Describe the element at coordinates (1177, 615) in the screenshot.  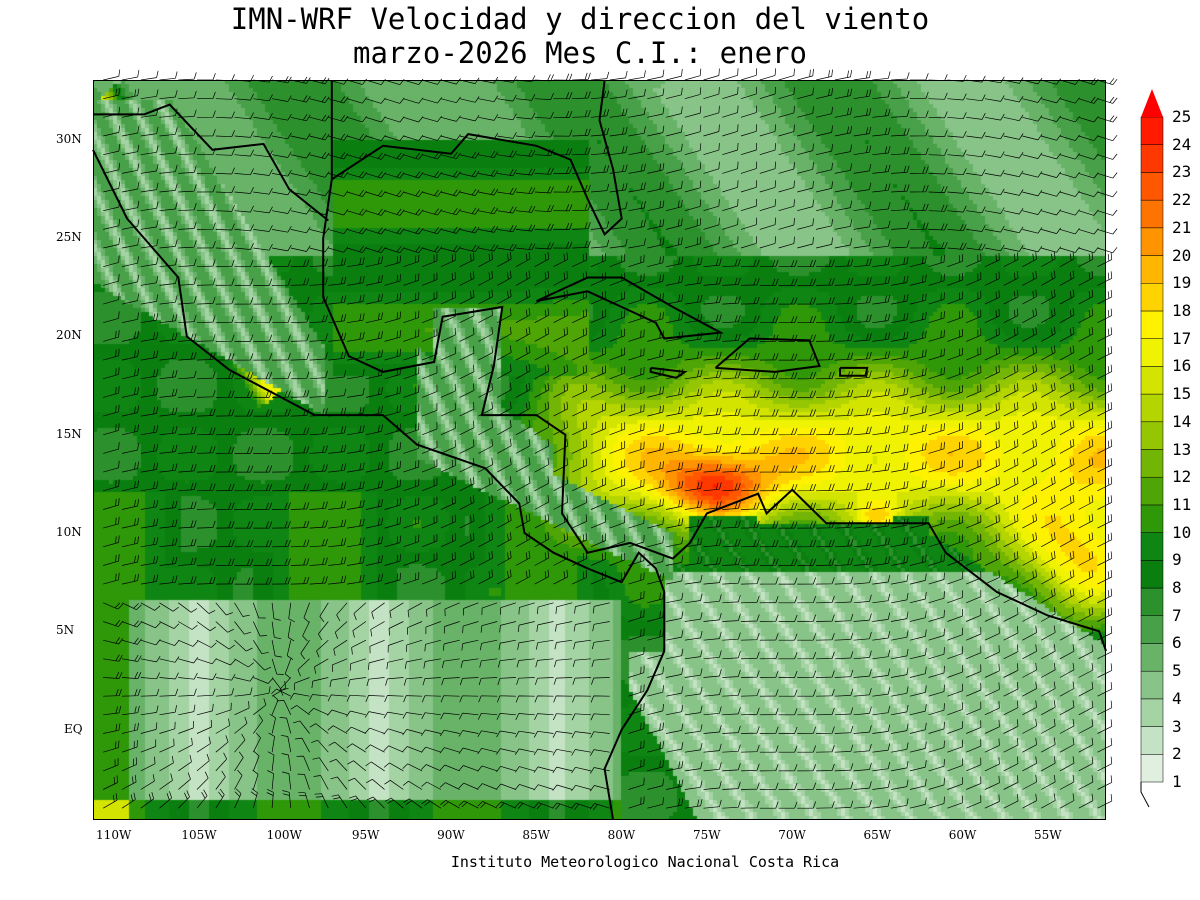
I see `colorbar-label: 7` at that location.